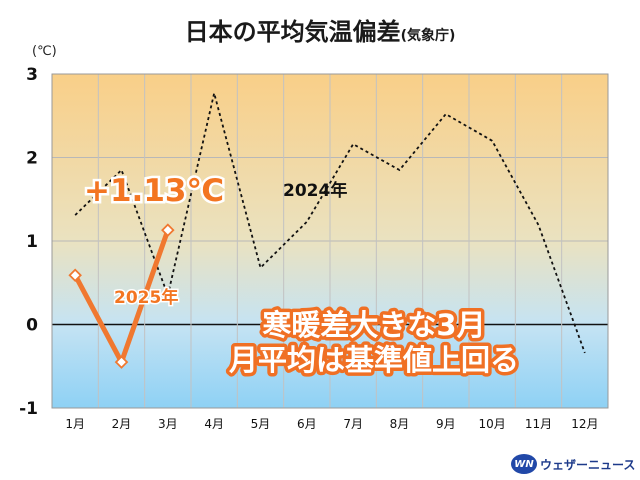 The image size is (640, 480). What do you see at coordinates (400, 424) in the screenshot?
I see `x-tick-label: 8月` at bounding box center [400, 424].